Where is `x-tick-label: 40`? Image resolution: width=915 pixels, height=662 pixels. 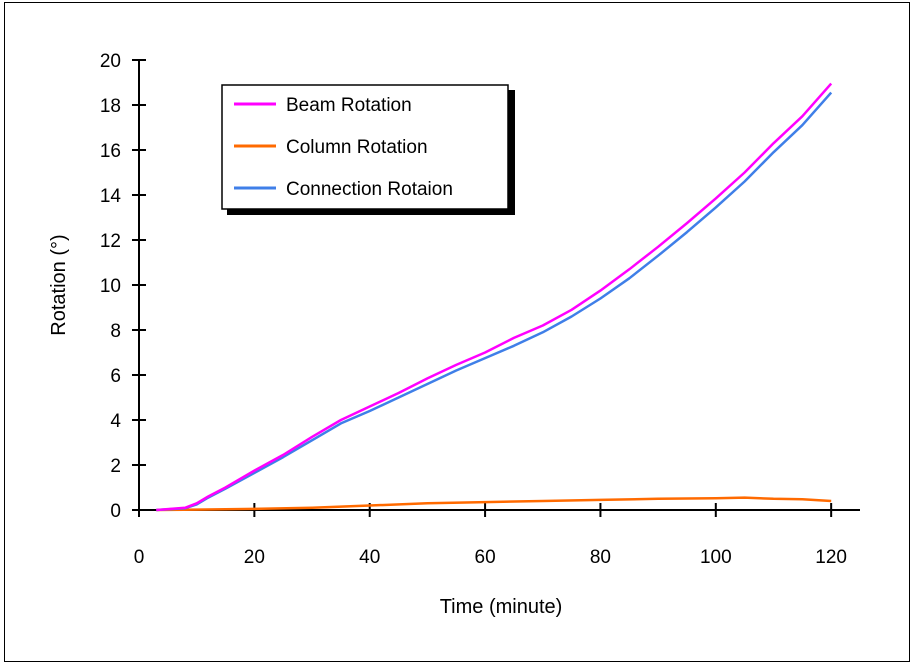
x-tick-label: 40 is located at coordinates (369, 557).